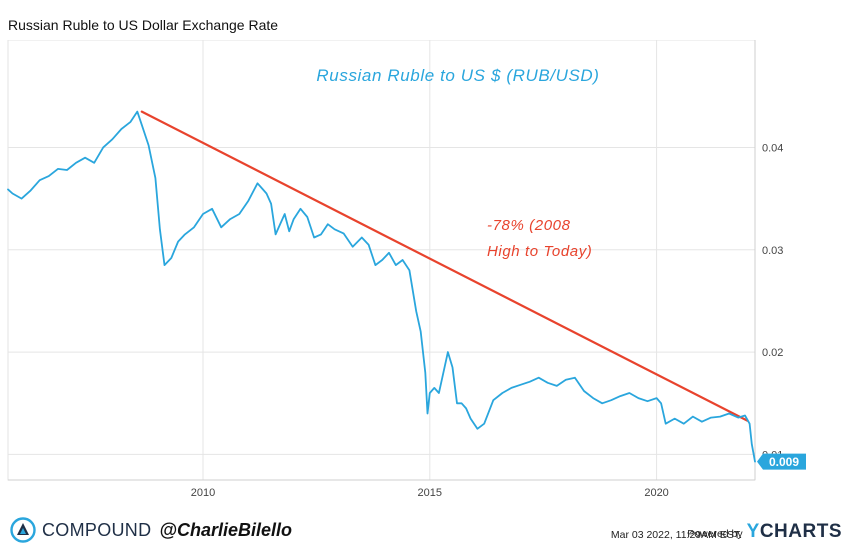  What do you see at coordinates (676, 535) in the screenshot?
I see `timestamp: Mar 03 2022, 11:29AM EST.` at bounding box center [676, 535].